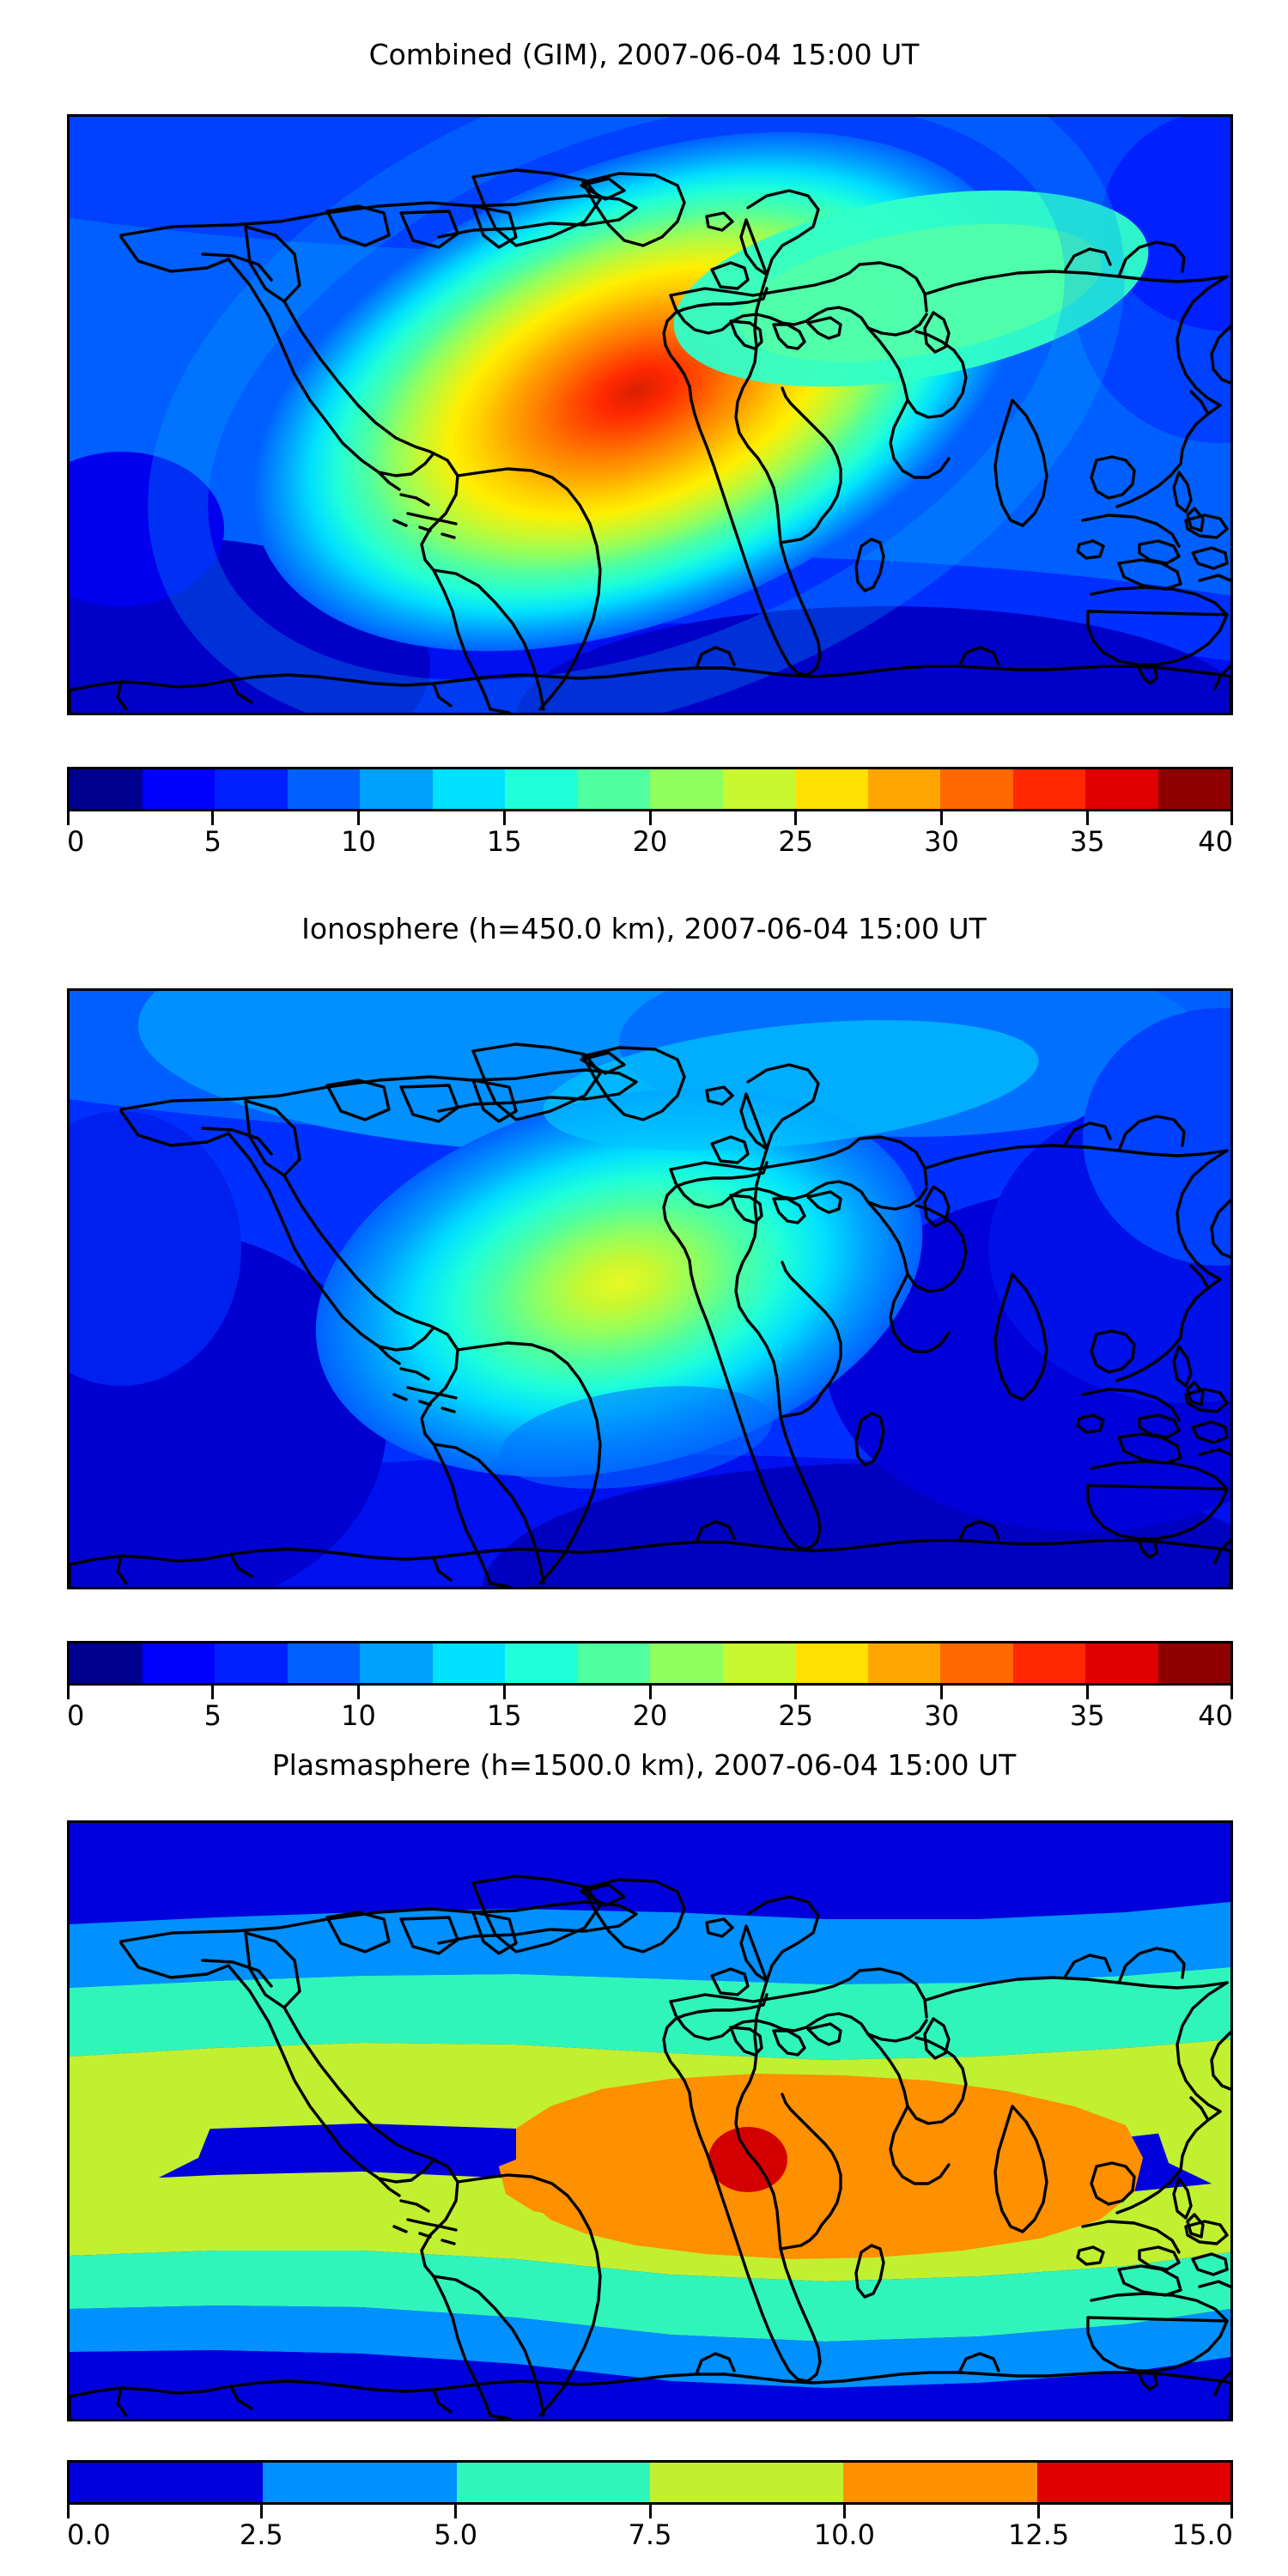 The image size is (1288, 2576). Describe the element at coordinates (1039, 2535) in the screenshot. I see `colorbar-label-5: 12.5` at that location.